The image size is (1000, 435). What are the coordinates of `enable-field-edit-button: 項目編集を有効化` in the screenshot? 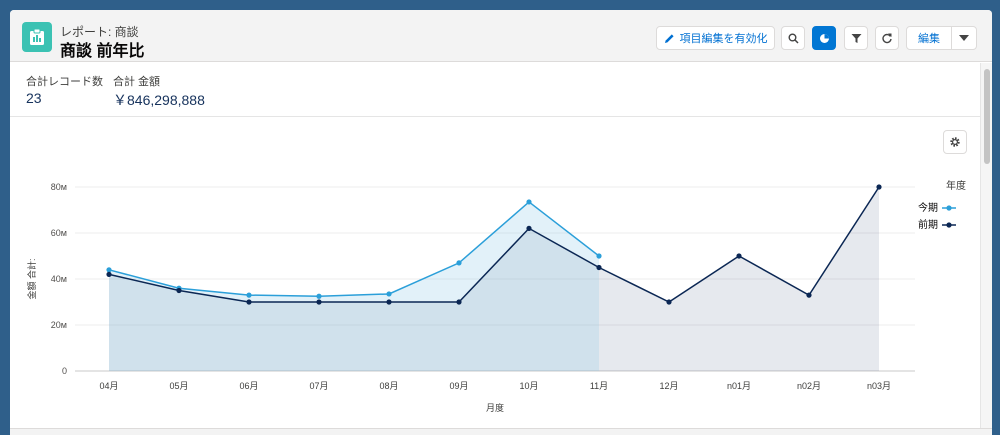 It's located at (715, 38).